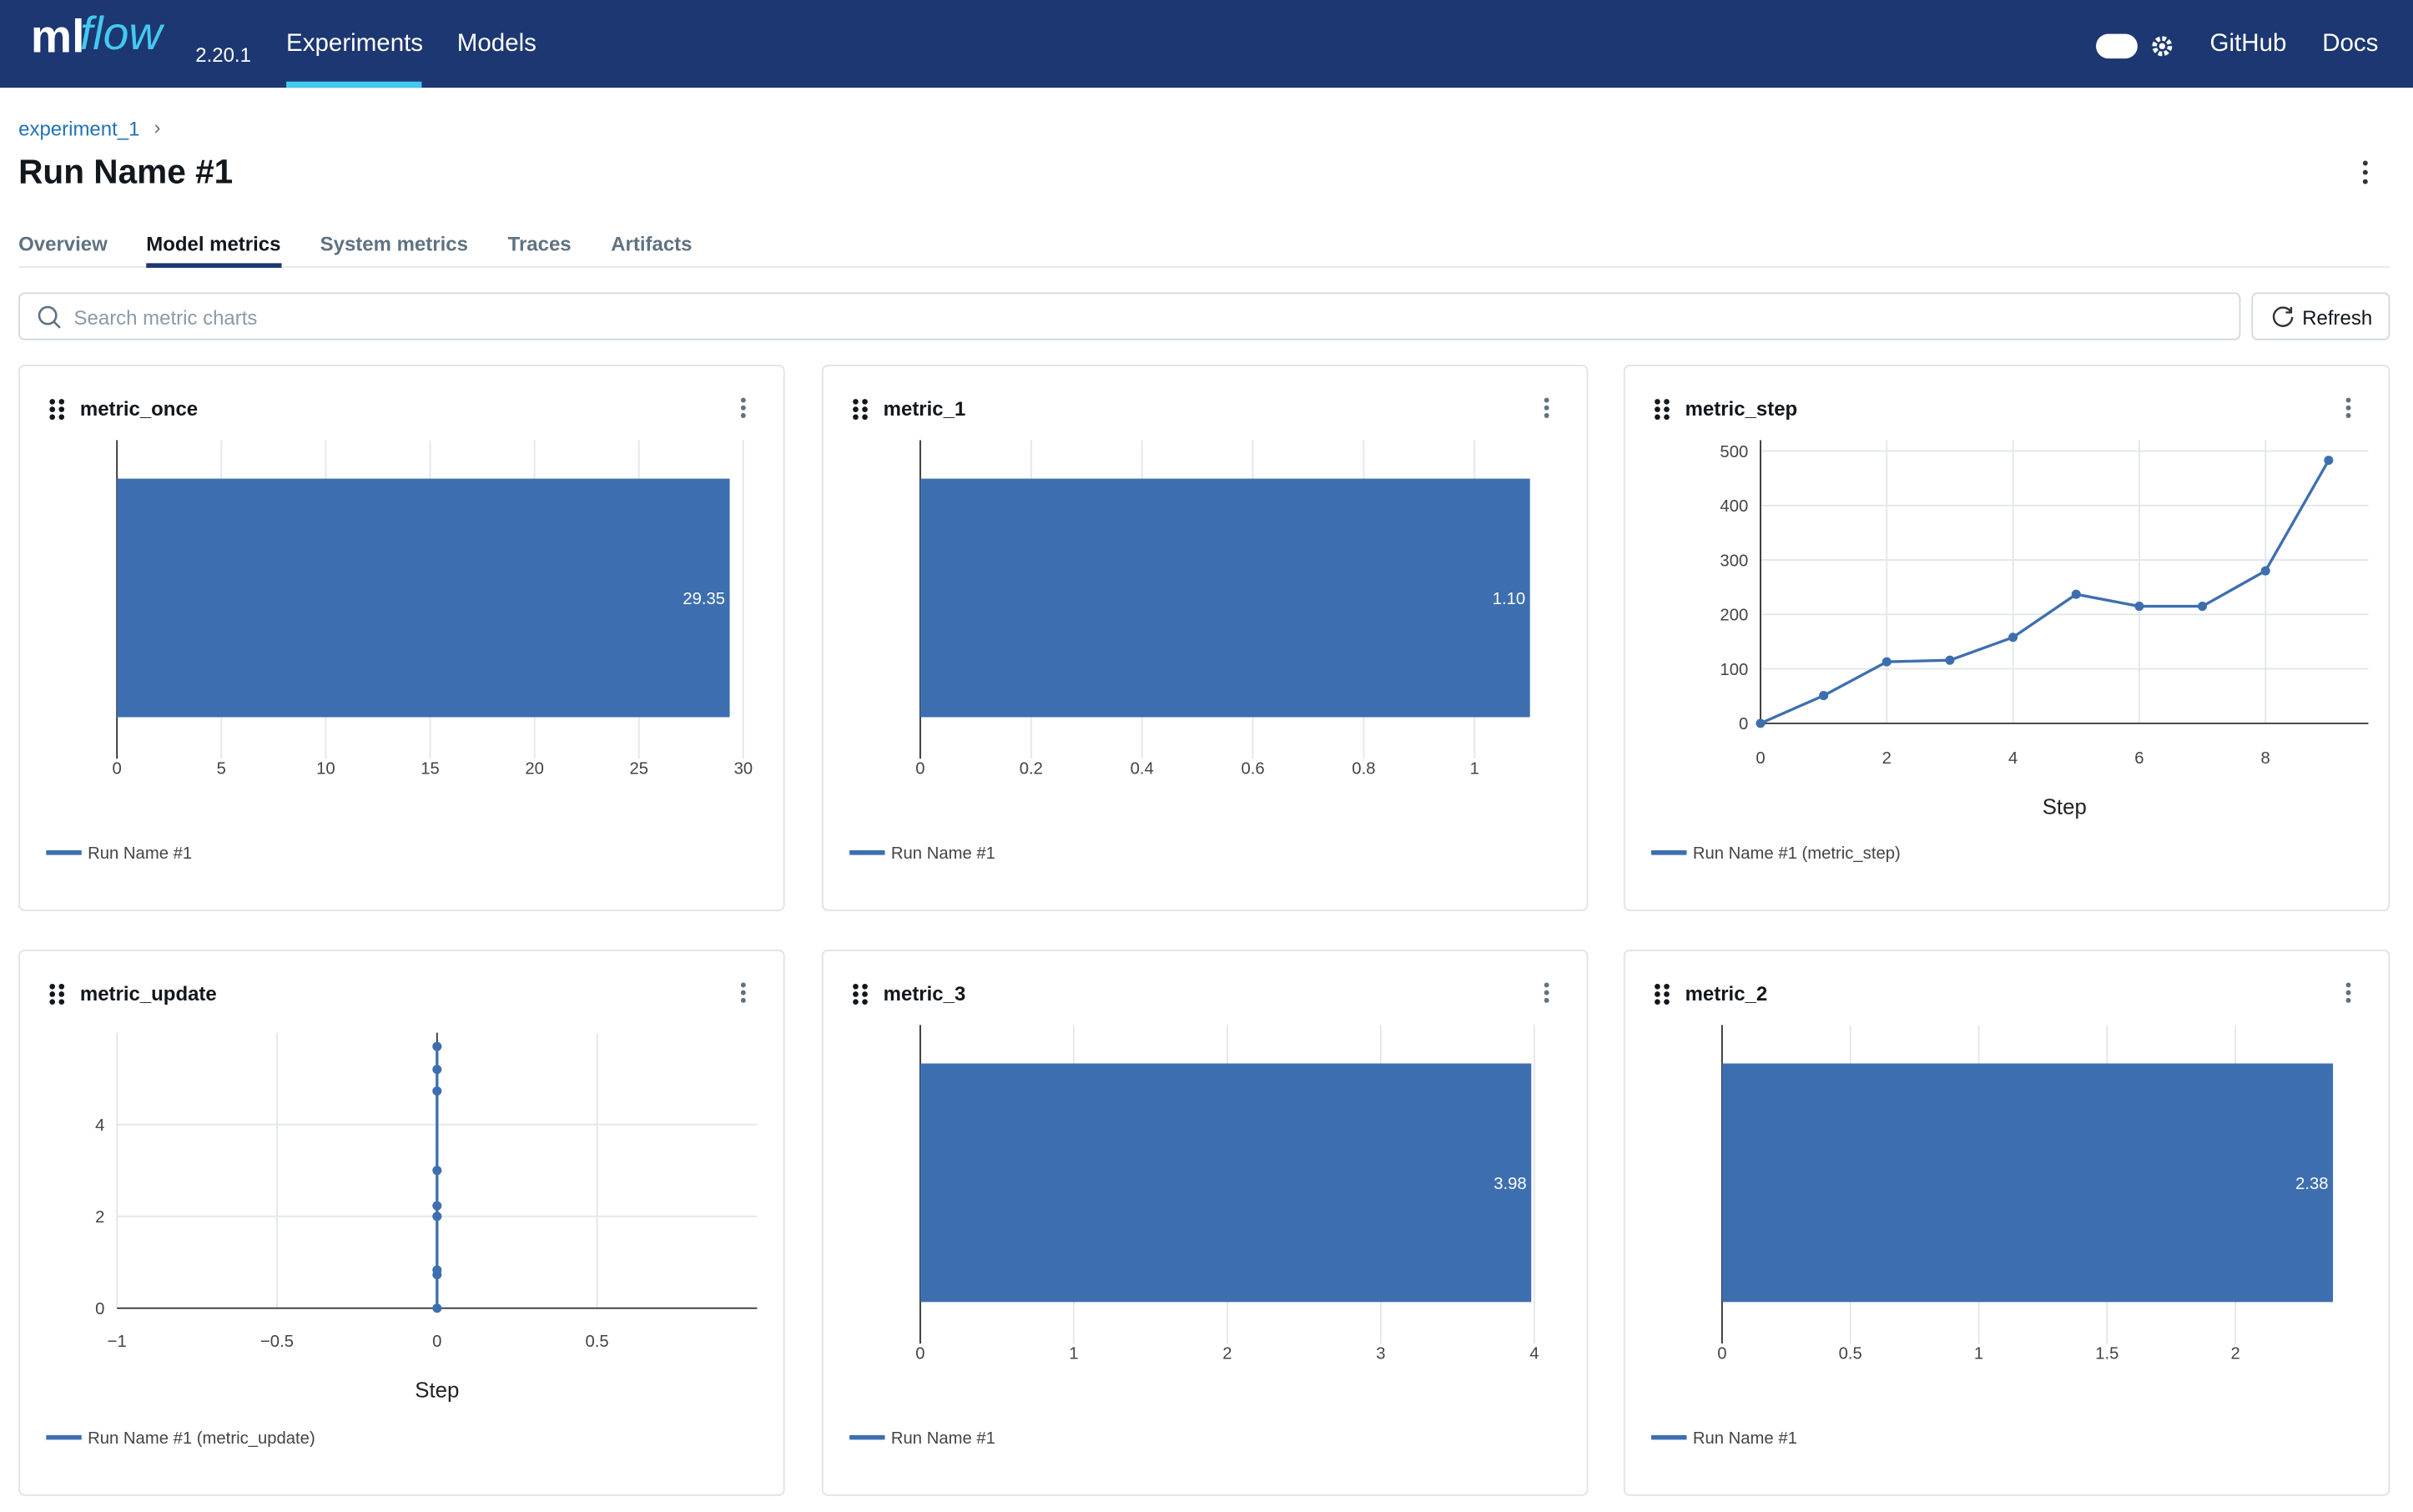 The height and width of the screenshot is (1512, 2413). Describe the element at coordinates (157, 127) in the screenshot. I see `breadcrumb-chevron: ›` at that location.